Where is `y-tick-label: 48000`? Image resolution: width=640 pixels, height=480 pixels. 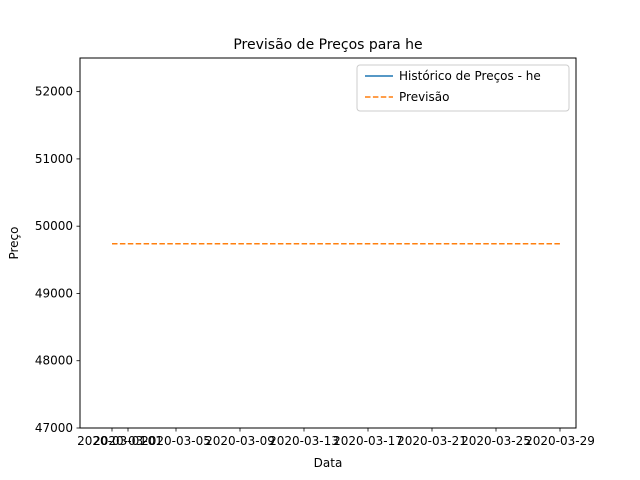
y-tick-label: 48000 is located at coordinates (54, 361).